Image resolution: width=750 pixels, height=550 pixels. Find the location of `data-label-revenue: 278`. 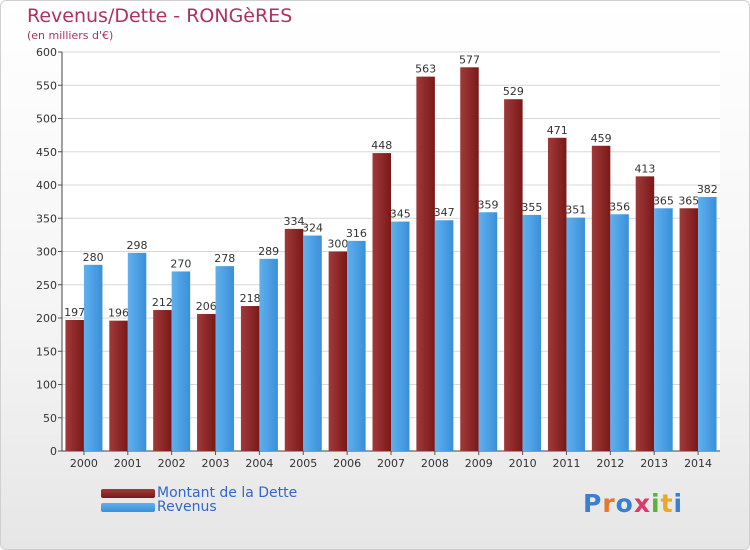

data-label-revenue: 278 is located at coordinates (224, 258).